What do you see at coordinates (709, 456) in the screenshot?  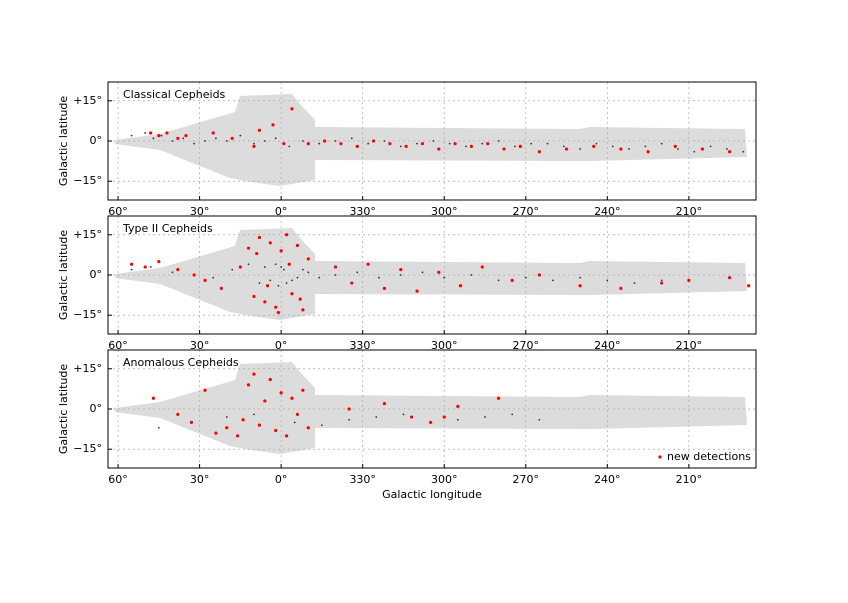 I see `legend-label: new detections` at bounding box center [709, 456].